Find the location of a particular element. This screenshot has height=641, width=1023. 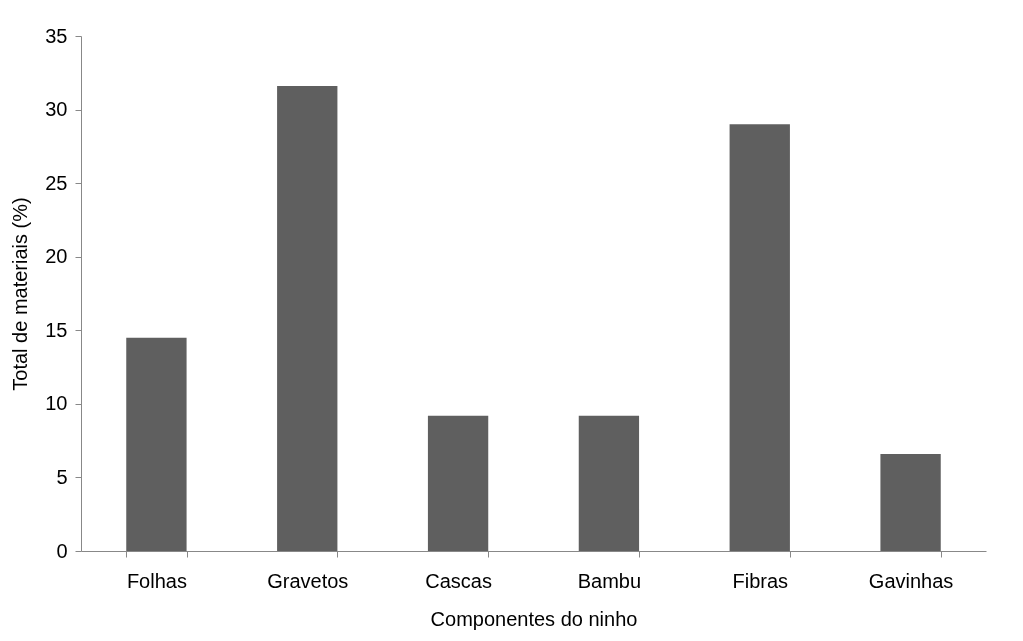

y-tick-label: 10 is located at coordinates (56, 403).